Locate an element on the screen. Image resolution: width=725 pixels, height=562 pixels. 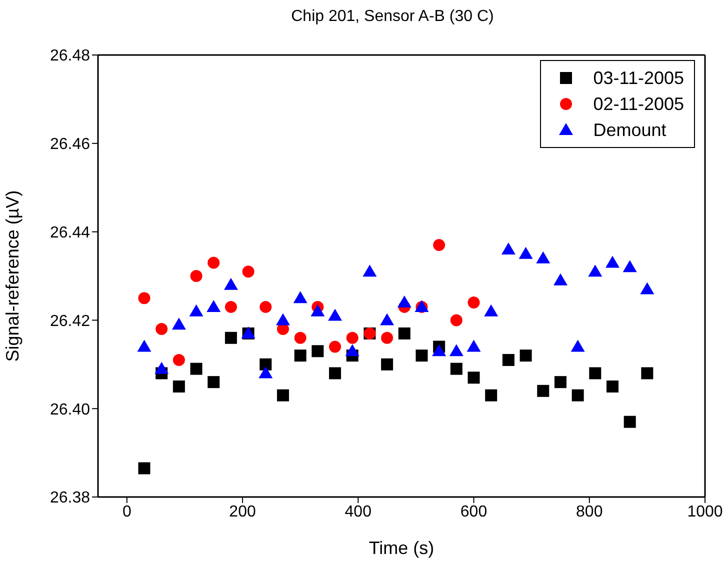
x-tick-label: 0 is located at coordinates (127, 511).